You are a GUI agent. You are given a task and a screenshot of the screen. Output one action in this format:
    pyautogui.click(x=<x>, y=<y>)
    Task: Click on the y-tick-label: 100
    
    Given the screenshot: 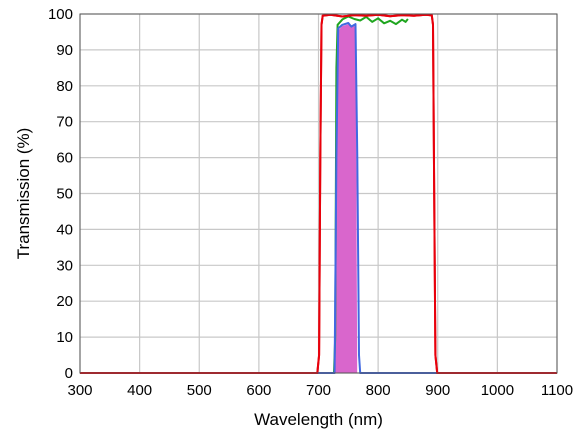 What is the action you would take?
    pyautogui.click(x=60, y=14)
    